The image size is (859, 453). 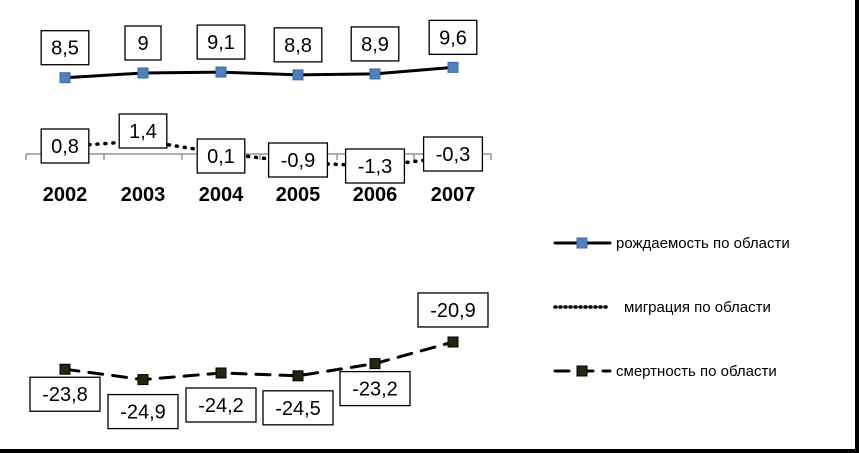 I want to click on data-label-s1-1: 1,4, so click(x=143, y=132).